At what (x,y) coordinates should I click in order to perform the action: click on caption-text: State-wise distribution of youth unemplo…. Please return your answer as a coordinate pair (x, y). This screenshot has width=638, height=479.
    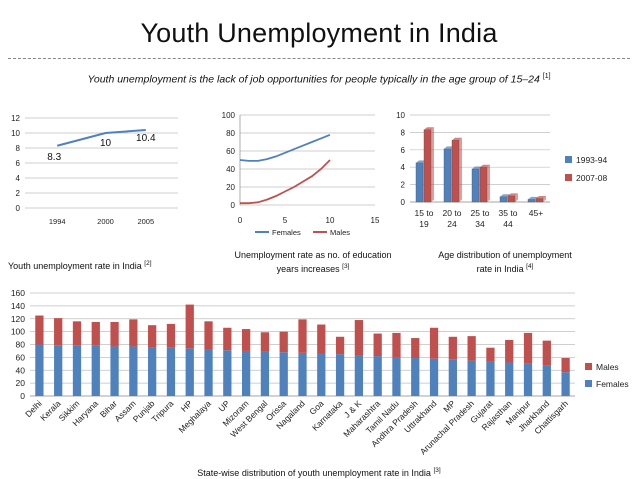
    Looking at the image, I should click on (314, 473).